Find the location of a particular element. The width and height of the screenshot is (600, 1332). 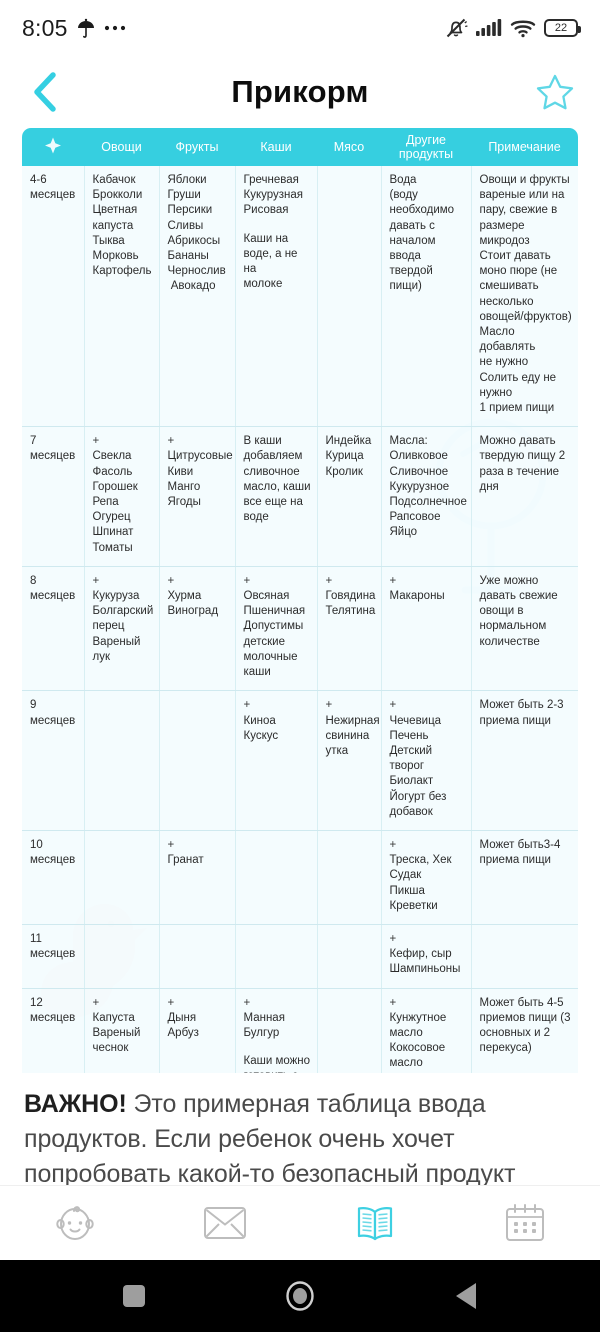

envelope-icon is located at coordinates (225, 1223).